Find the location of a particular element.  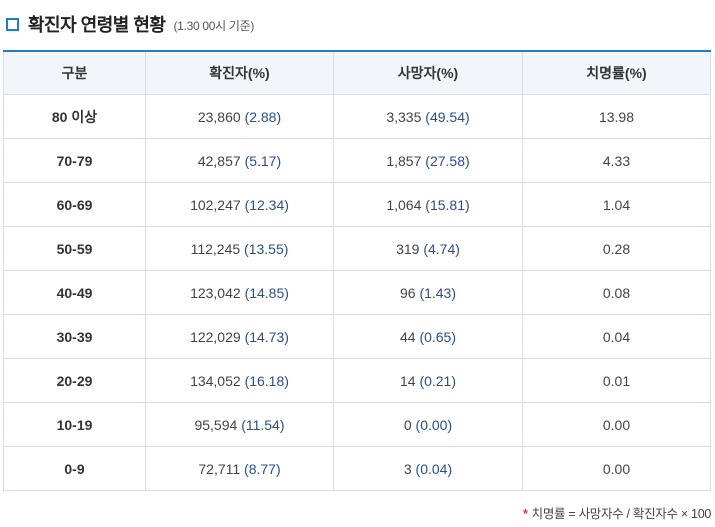

age-group-cell: 40-49 is located at coordinates (74, 292).